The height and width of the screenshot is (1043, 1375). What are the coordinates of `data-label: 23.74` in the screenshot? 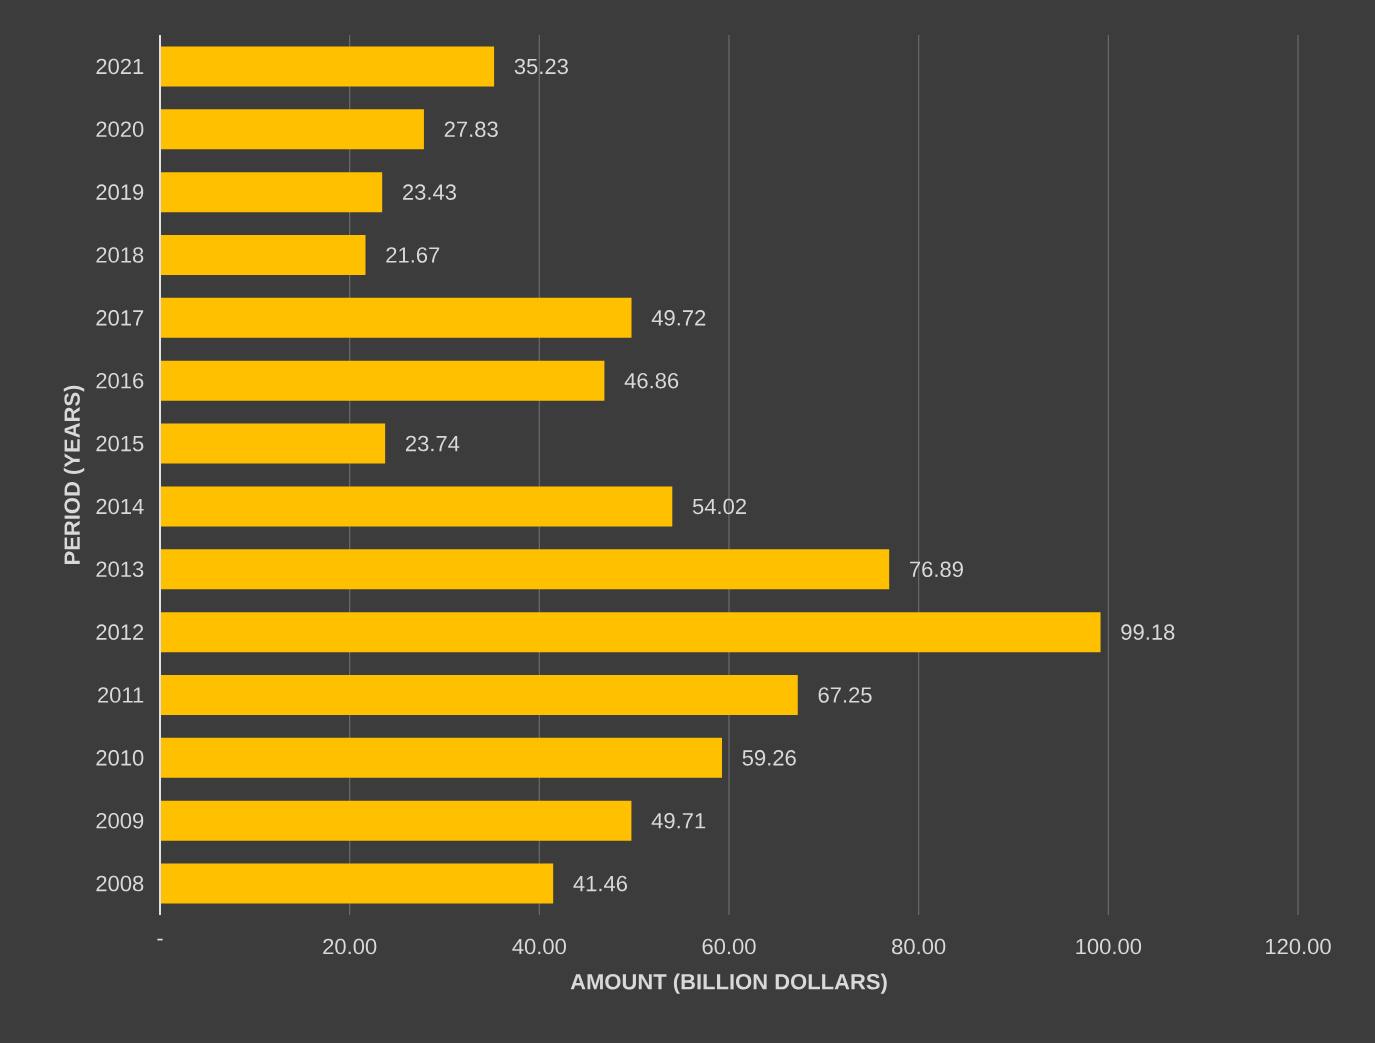 It's located at (432, 443).